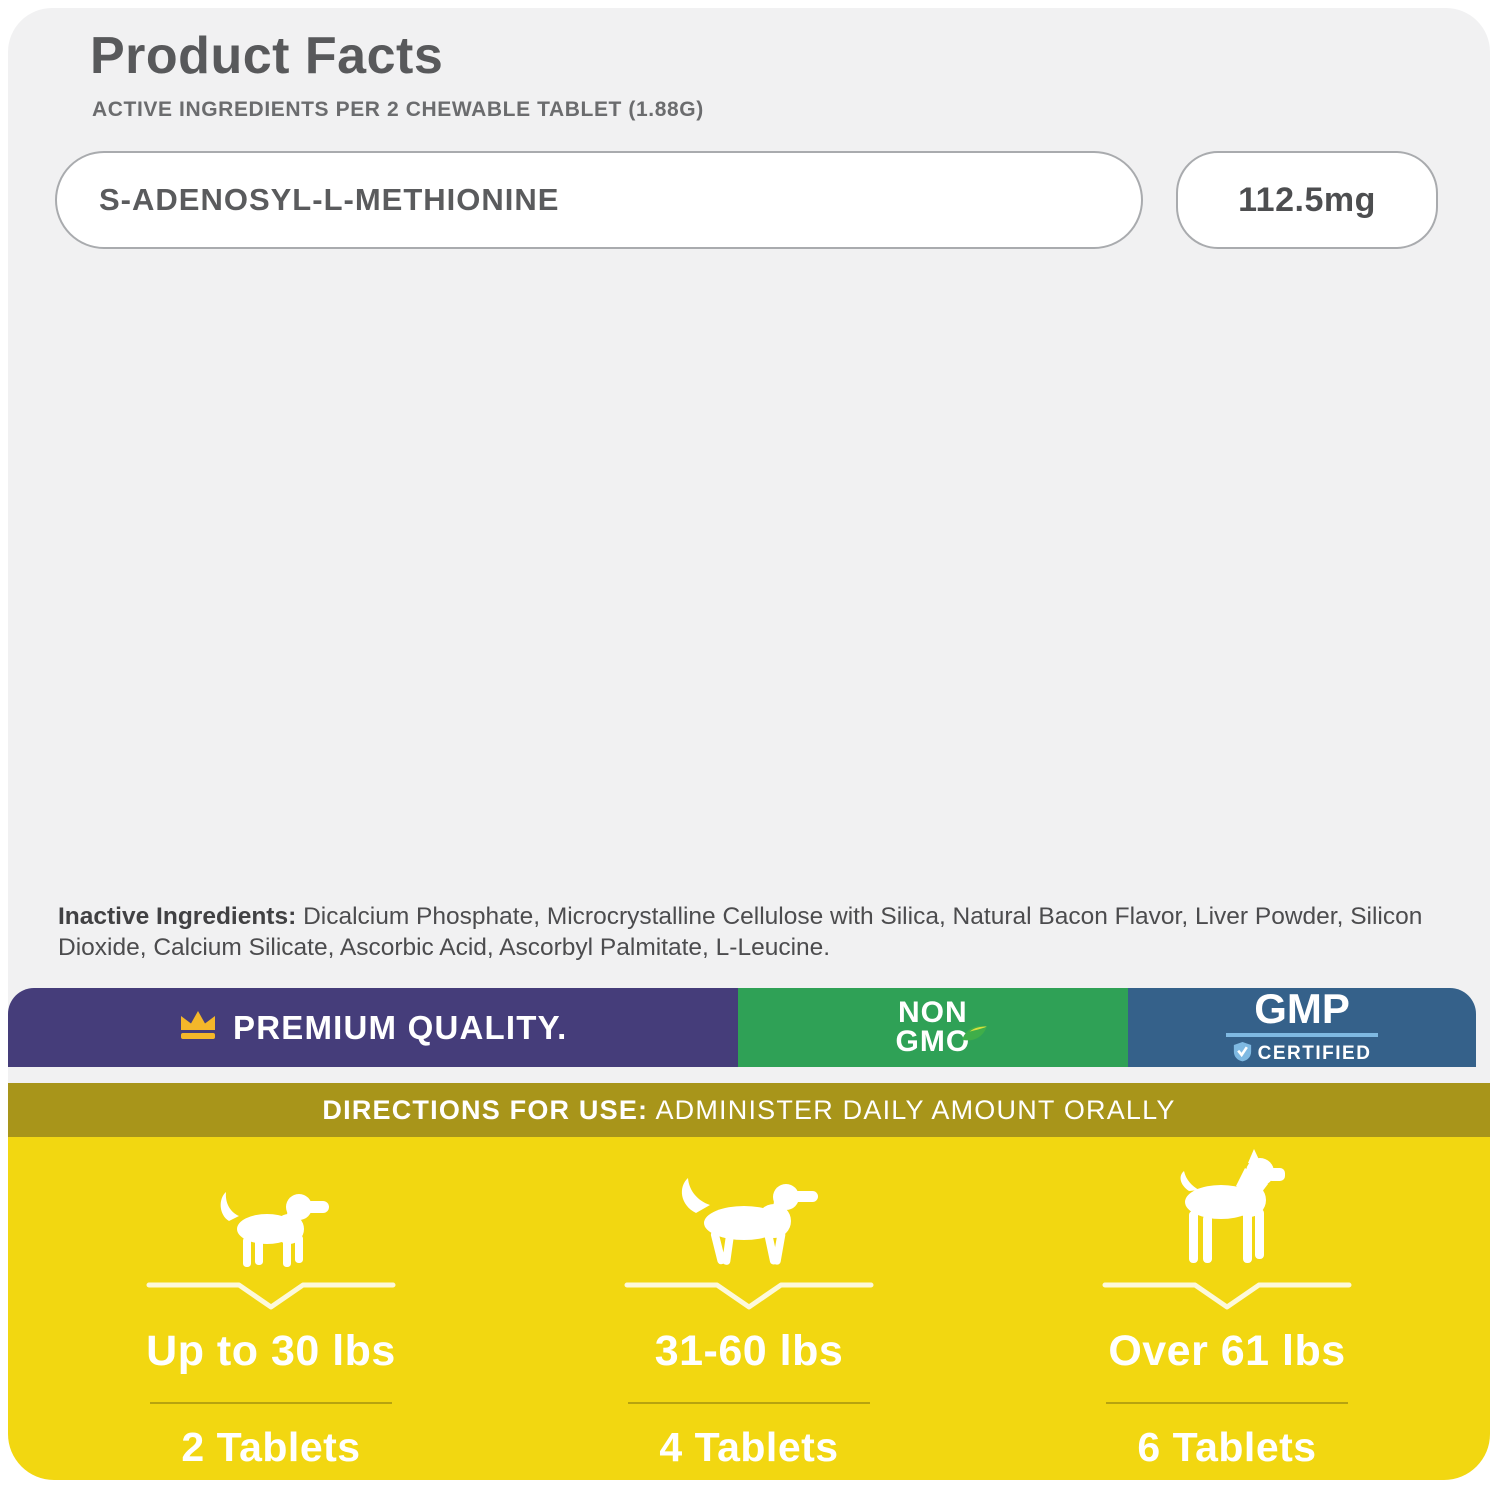 The height and width of the screenshot is (1492, 1500). What do you see at coordinates (749, 1075) in the screenshot?
I see `band-gap` at bounding box center [749, 1075].